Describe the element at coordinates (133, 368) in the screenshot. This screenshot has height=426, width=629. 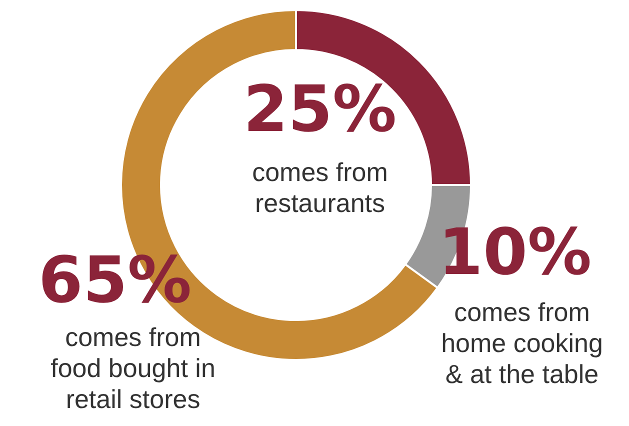
I see `slice-label: comes from food bought in retail stores` at that location.